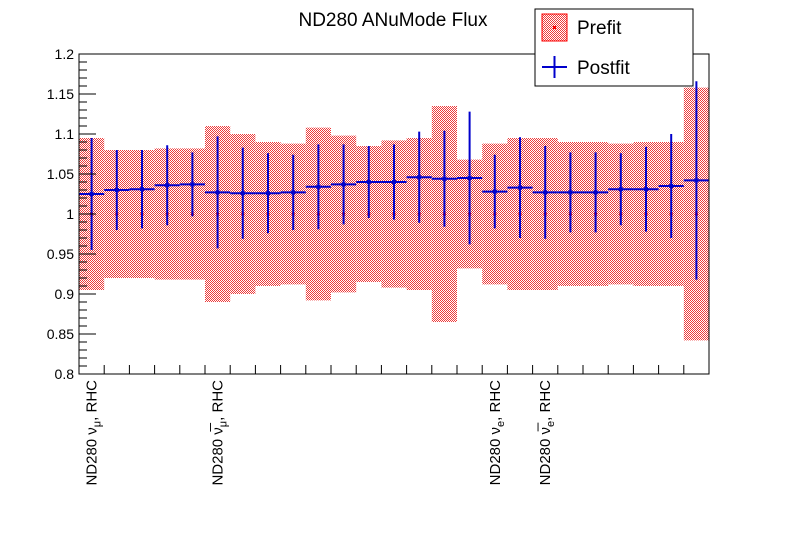  I want to click on category-label: ND280 νμ, RHC, so click(94, 433).